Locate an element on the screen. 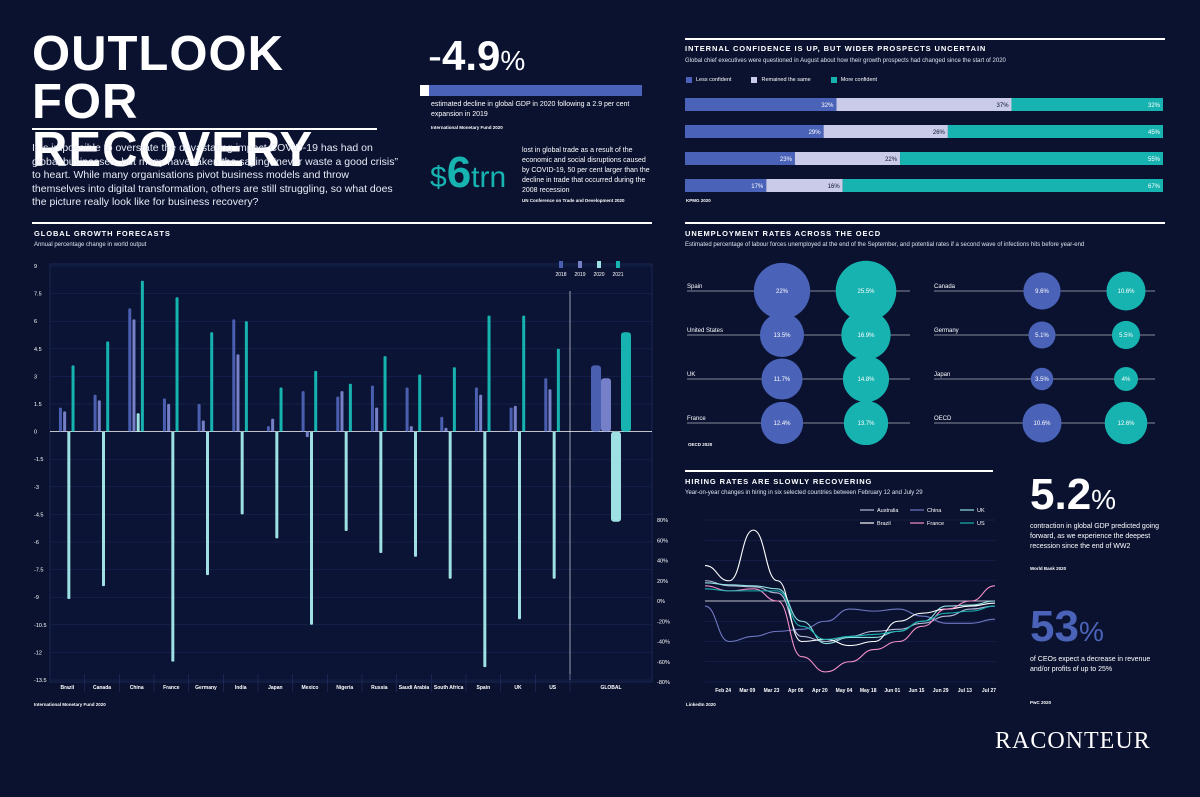 This screenshot has width=1200, height=797. trade-number: 6 is located at coordinates (459, 172).